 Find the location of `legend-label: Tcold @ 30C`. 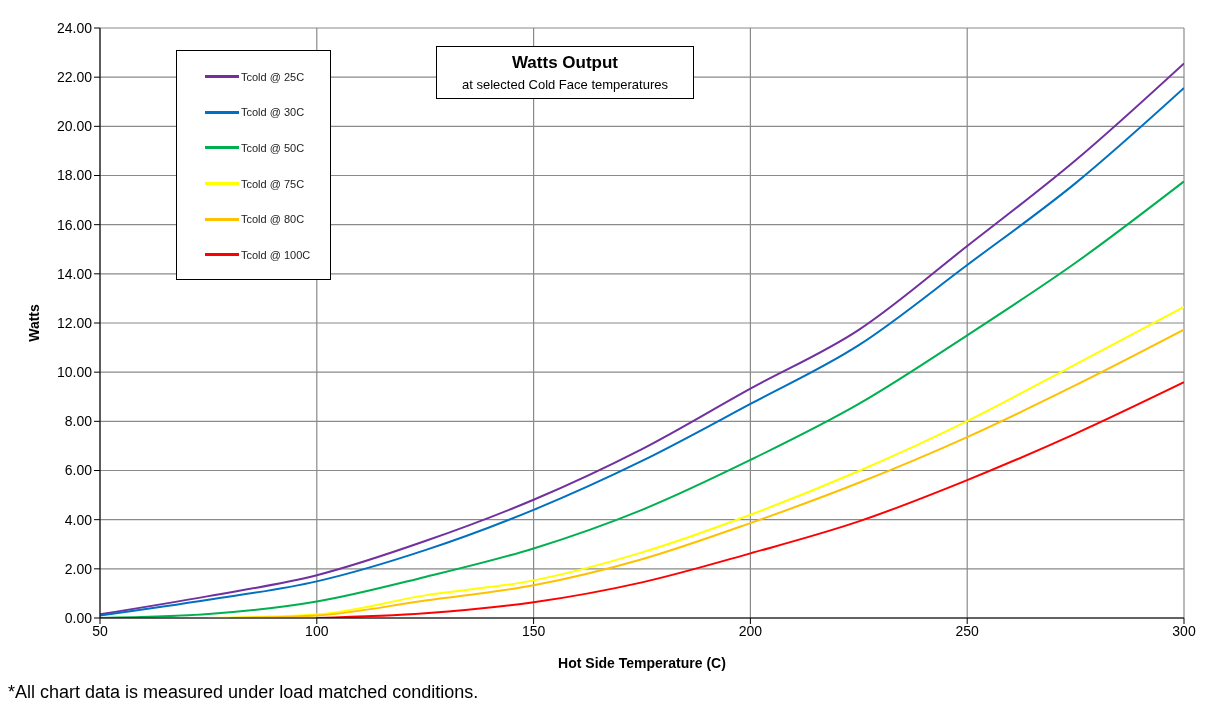

legend-label: Tcold @ 30C is located at coordinates (273, 112).